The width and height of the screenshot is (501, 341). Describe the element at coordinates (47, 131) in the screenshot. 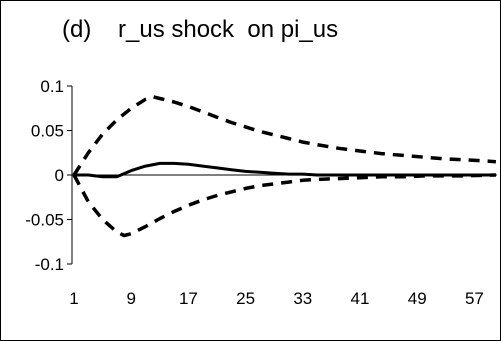

I see `y-tick-label: 0.05` at that location.